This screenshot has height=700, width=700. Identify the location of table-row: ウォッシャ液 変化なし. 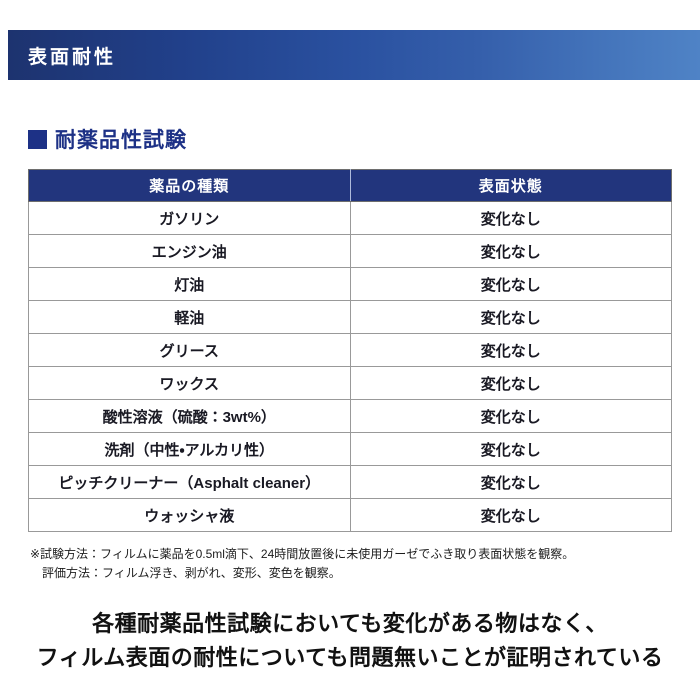
(350, 515).